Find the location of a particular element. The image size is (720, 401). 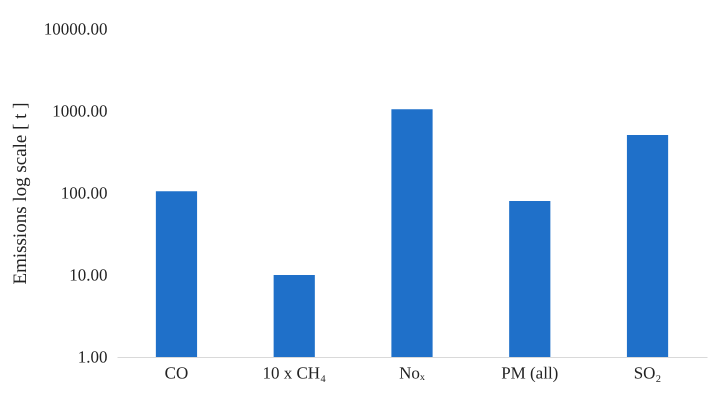

x-tick-label: Noₓ is located at coordinates (412, 373).